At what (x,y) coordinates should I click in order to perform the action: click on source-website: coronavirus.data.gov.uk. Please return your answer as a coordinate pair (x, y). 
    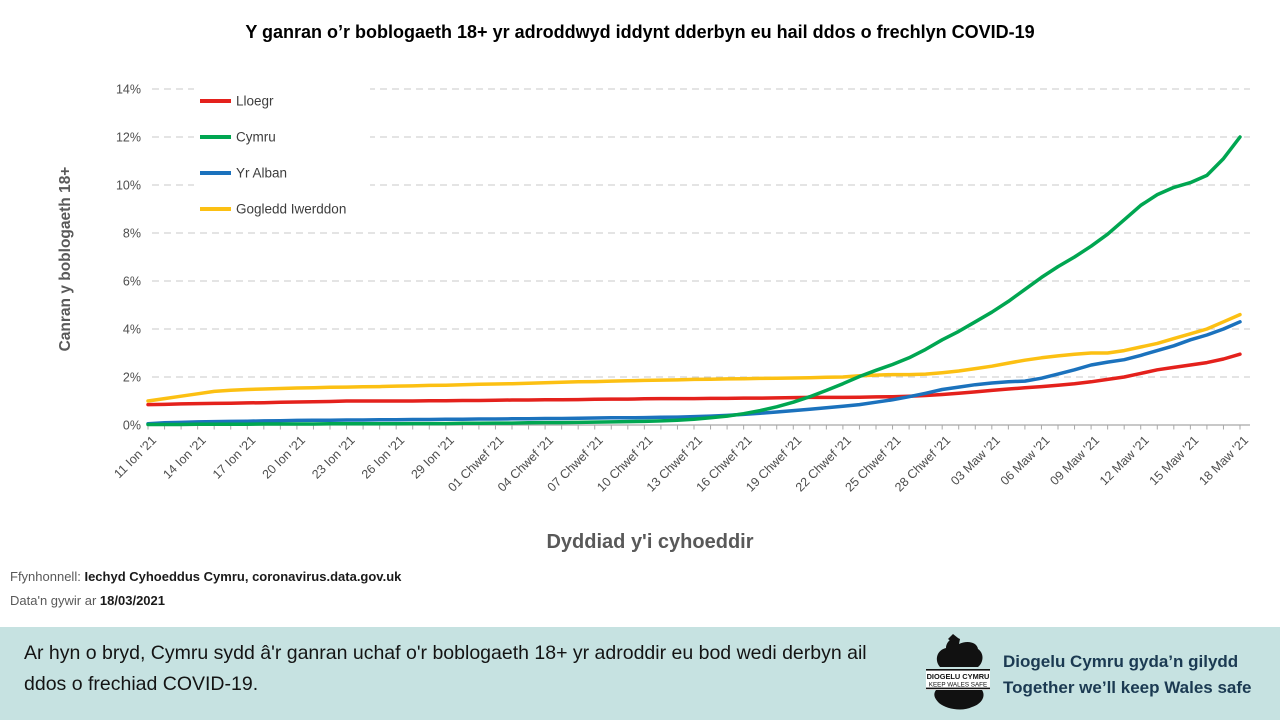
    Looking at the image, I should click on (327, 576).